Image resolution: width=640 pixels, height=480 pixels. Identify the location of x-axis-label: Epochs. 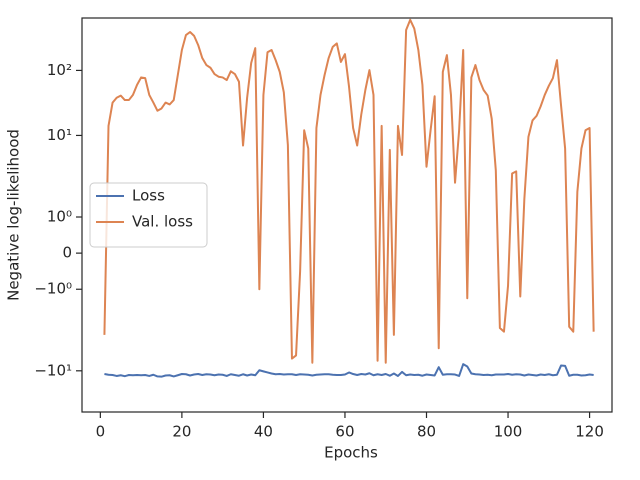
(351, 453).